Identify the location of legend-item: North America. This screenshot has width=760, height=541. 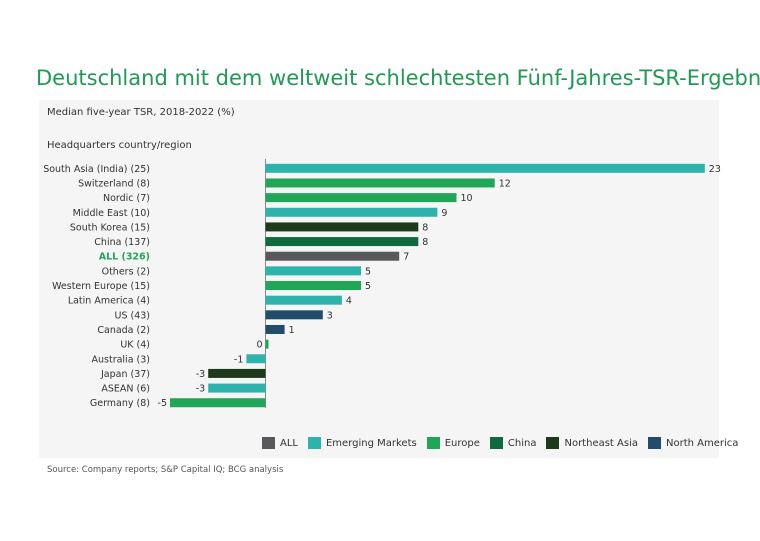
(693, 443).